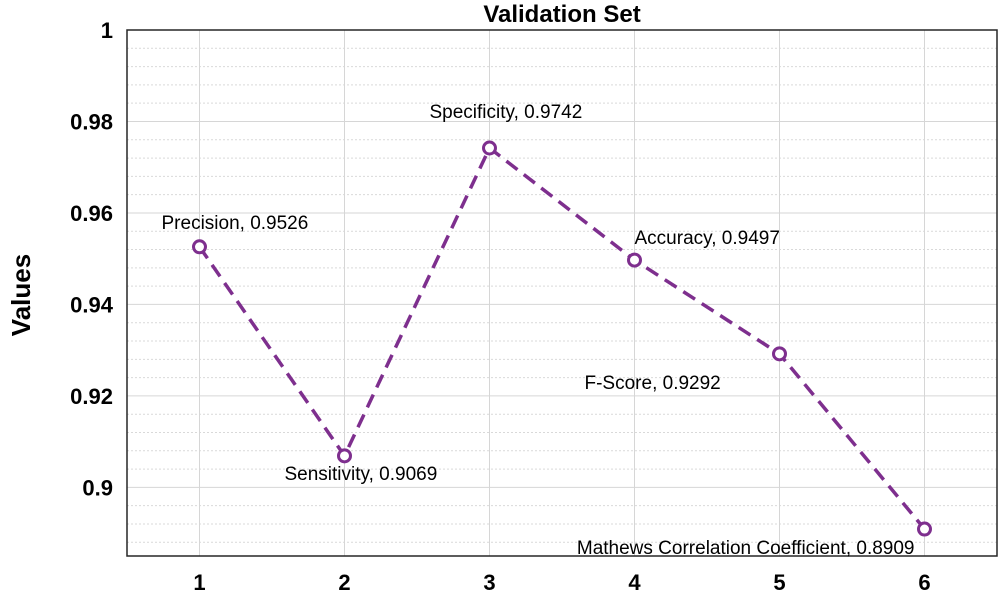 The width and height of the screenshot is (1005, 598). I want to click on data-point-label: F-Score, 0.9292, so click(653, 383).